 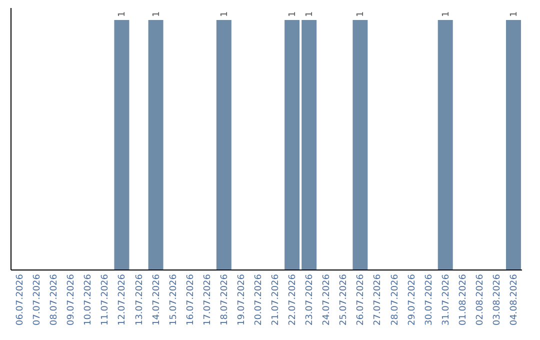 I want to click on x-tick-label: 12.07.2026, so click(x=123, y=300).